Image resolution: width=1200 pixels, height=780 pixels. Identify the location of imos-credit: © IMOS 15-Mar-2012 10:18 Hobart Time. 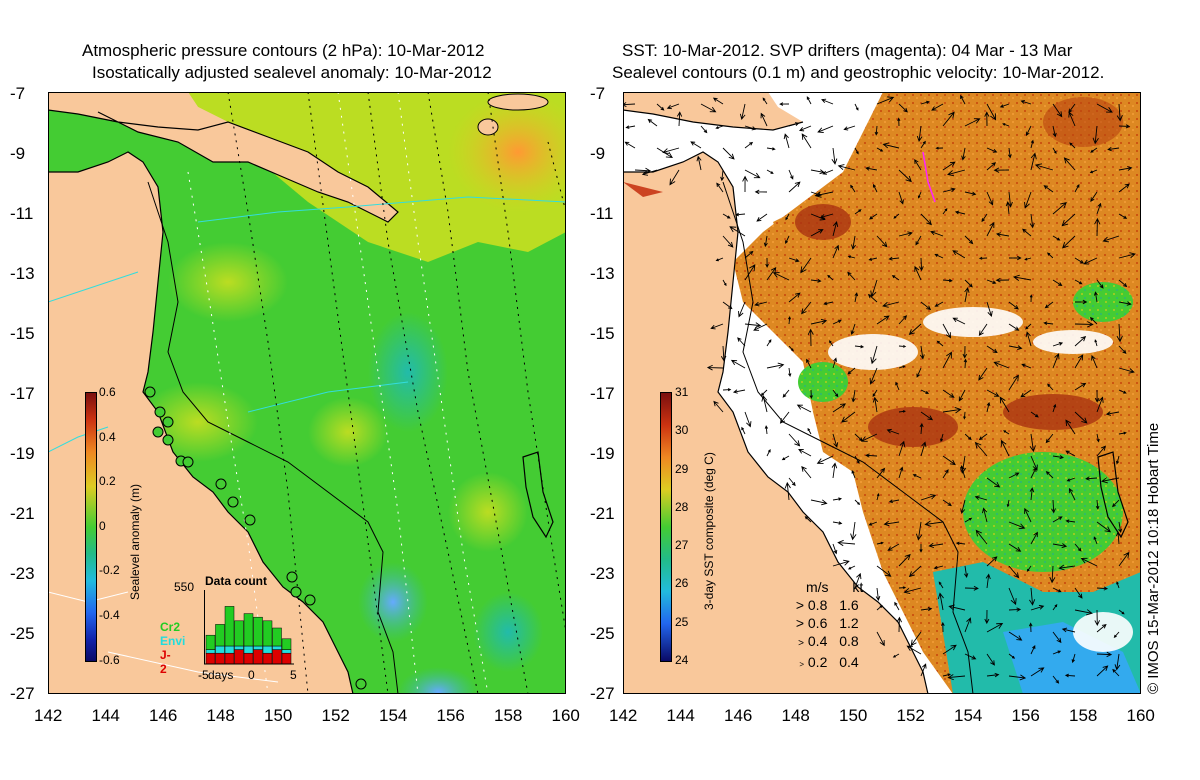
(1153, 558).